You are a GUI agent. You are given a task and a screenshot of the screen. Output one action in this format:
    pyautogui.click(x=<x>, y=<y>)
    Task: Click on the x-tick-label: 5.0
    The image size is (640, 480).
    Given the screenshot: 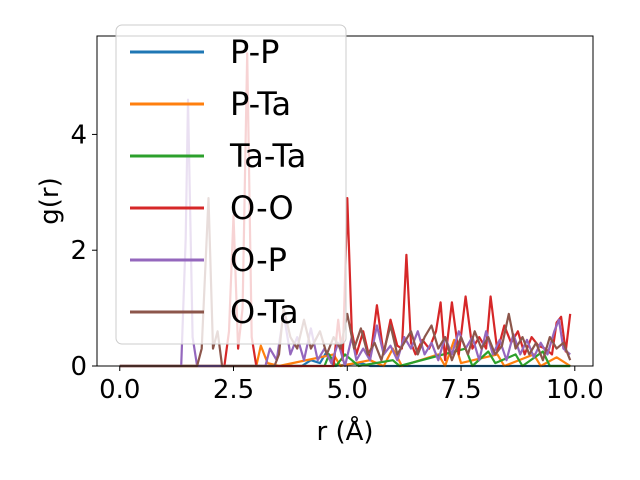 What is the action you would take?
    pyautogui.click(x=347, y=390)
    